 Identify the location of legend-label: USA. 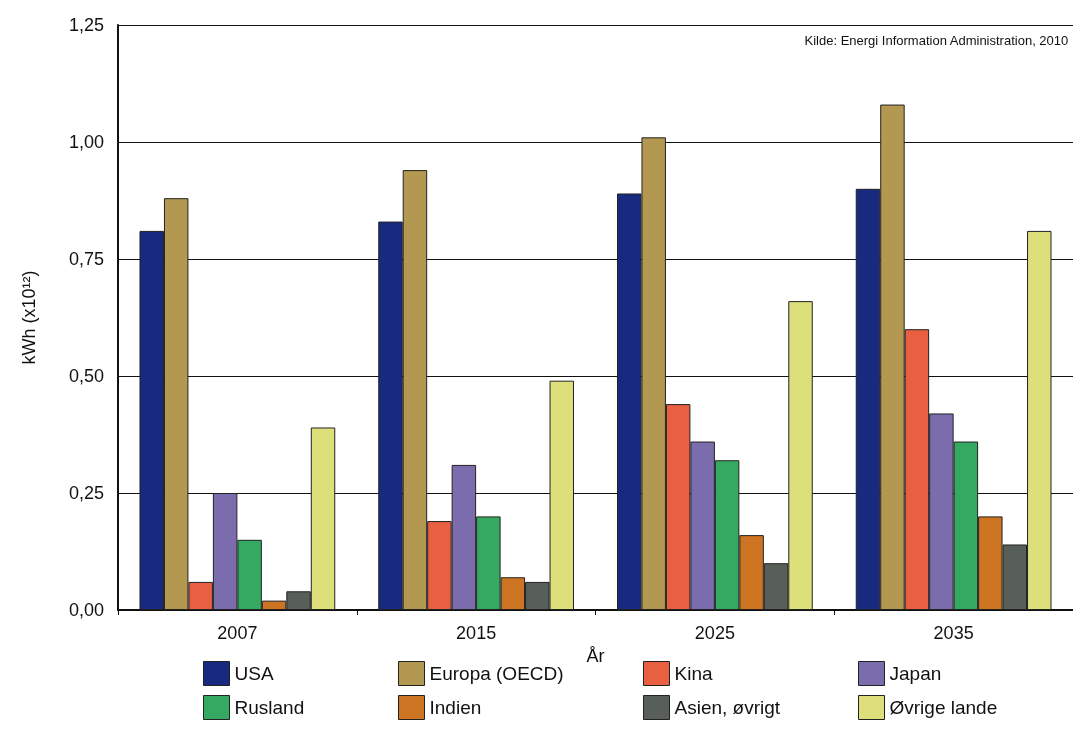
(254, 673).